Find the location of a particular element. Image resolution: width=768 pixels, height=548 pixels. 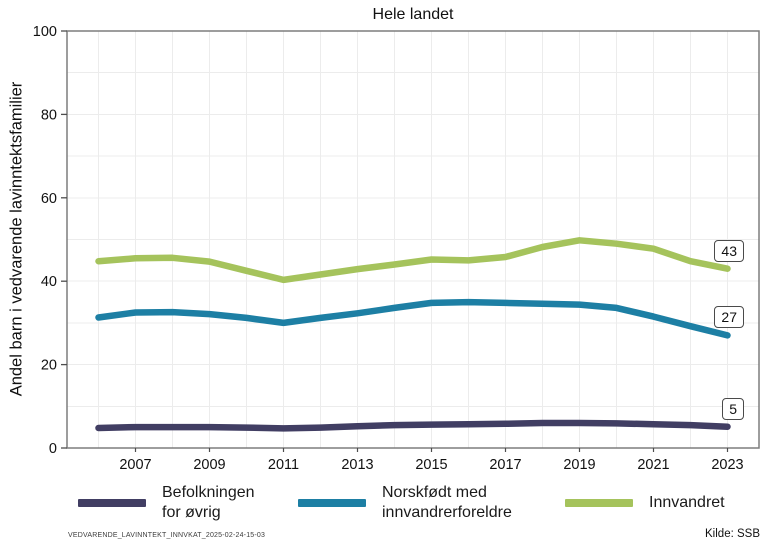

y-tick-label: 20 is located at coordinates (49, 366).